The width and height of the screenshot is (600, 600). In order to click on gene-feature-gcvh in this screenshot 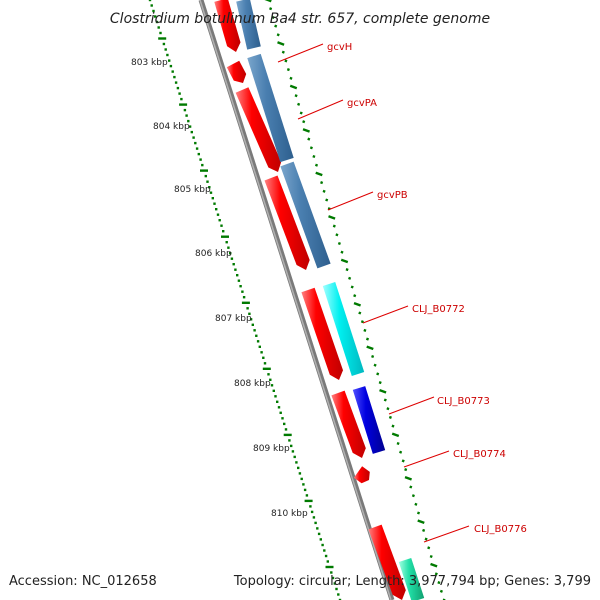, I will do `click(248, 25)`.